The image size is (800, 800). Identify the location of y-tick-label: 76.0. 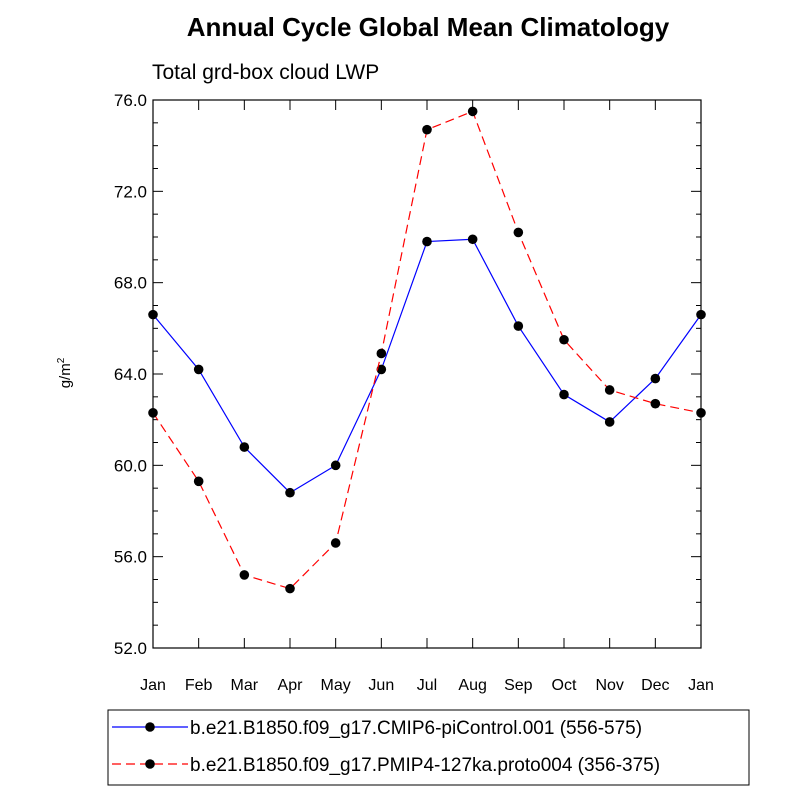
(130, 100).